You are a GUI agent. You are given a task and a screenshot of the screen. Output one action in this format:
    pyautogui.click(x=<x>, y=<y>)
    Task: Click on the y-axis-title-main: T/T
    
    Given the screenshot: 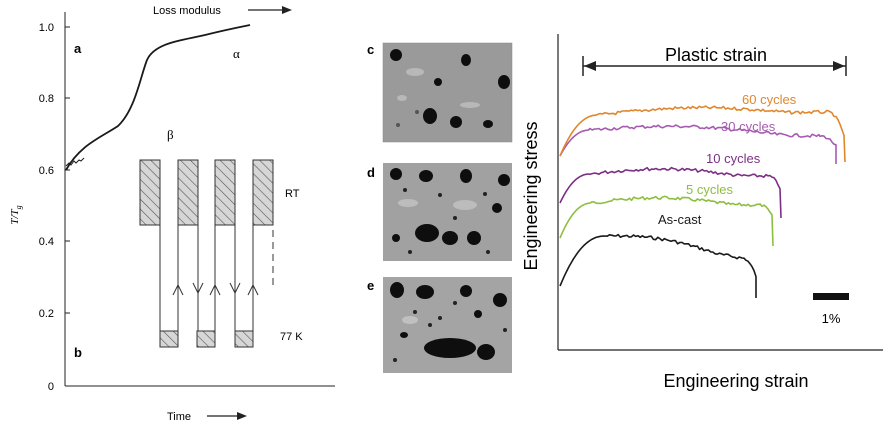 What is the action you would take?
    pyautogui.click(x=15, y=216)
    